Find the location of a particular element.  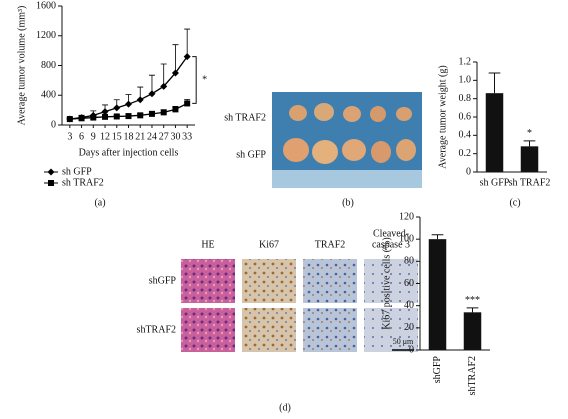

bracket is located at coordinates (194, 80).